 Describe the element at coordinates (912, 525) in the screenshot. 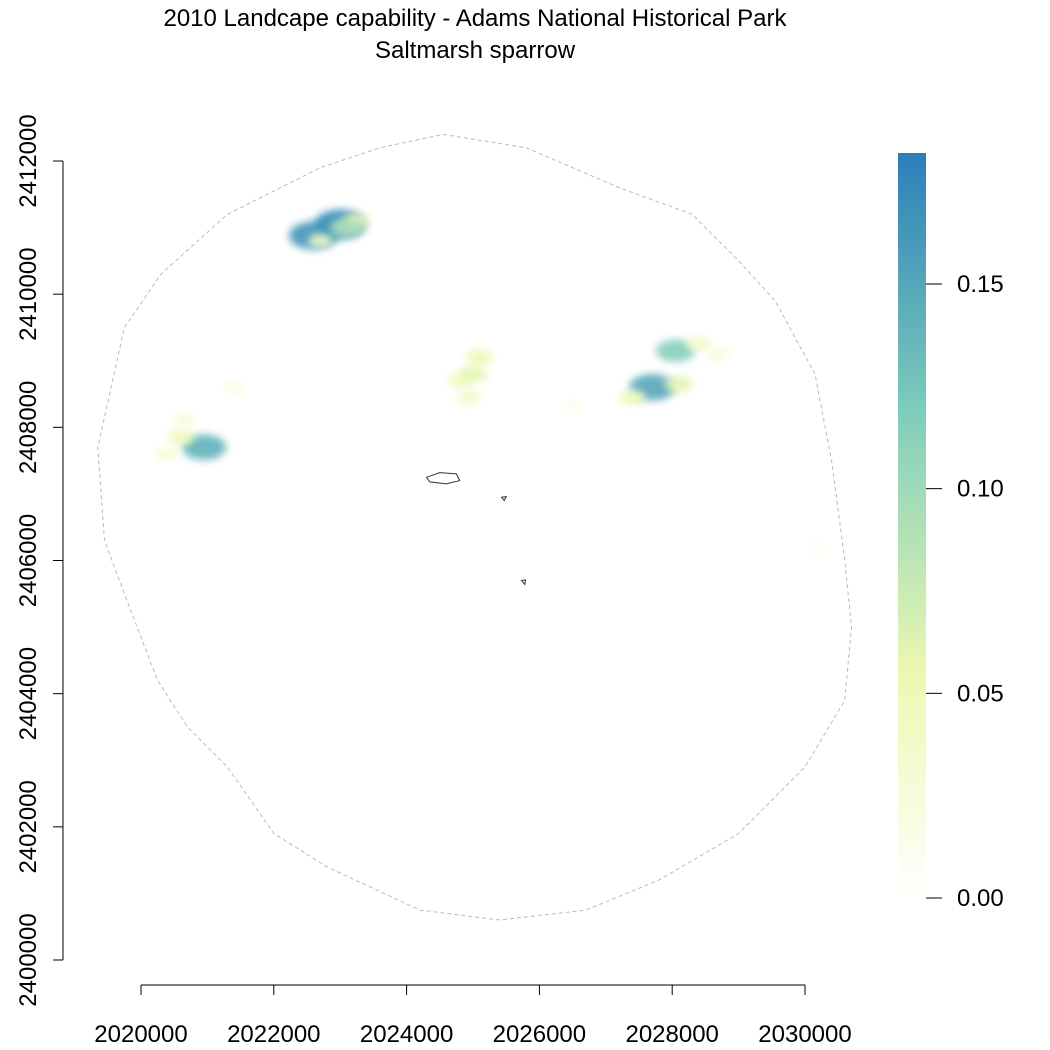

I see `legend-colorbar` at that location.